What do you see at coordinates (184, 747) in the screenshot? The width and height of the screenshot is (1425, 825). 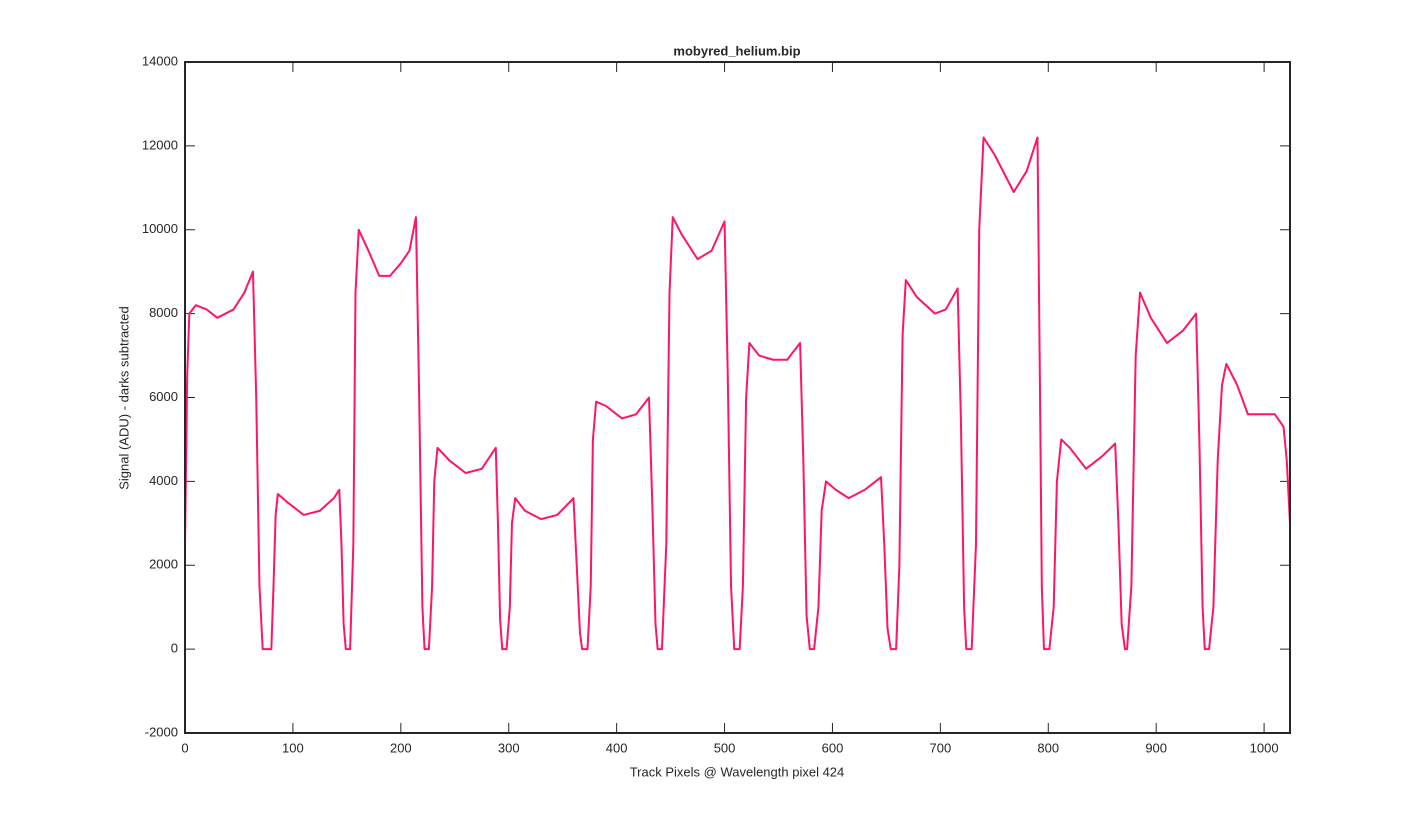 I see `x-tick-label: 0` at bounding box center [184, 747].